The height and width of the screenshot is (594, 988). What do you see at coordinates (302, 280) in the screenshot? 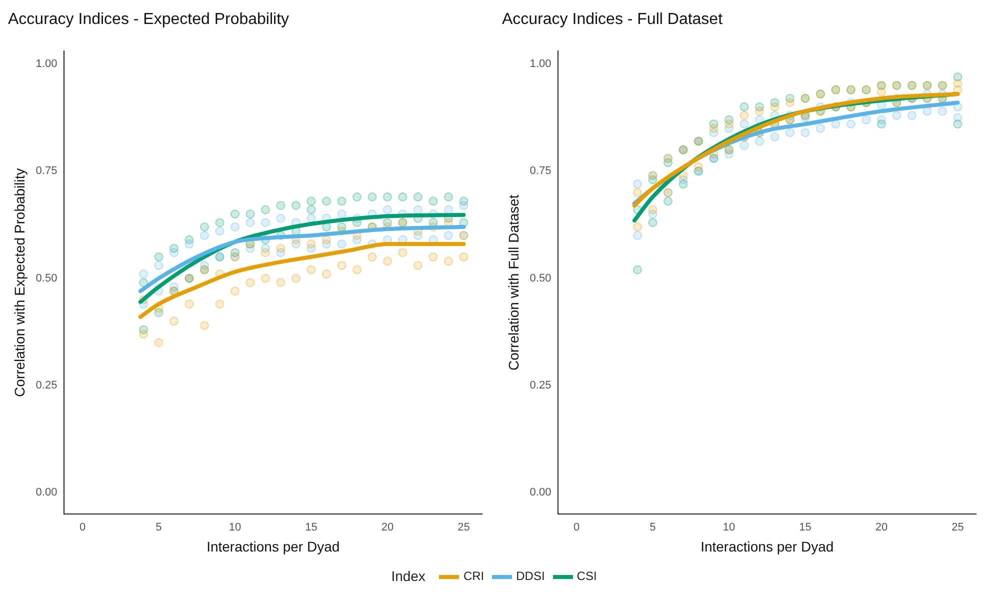
I see `line-series` at bounding box center [302, 280].